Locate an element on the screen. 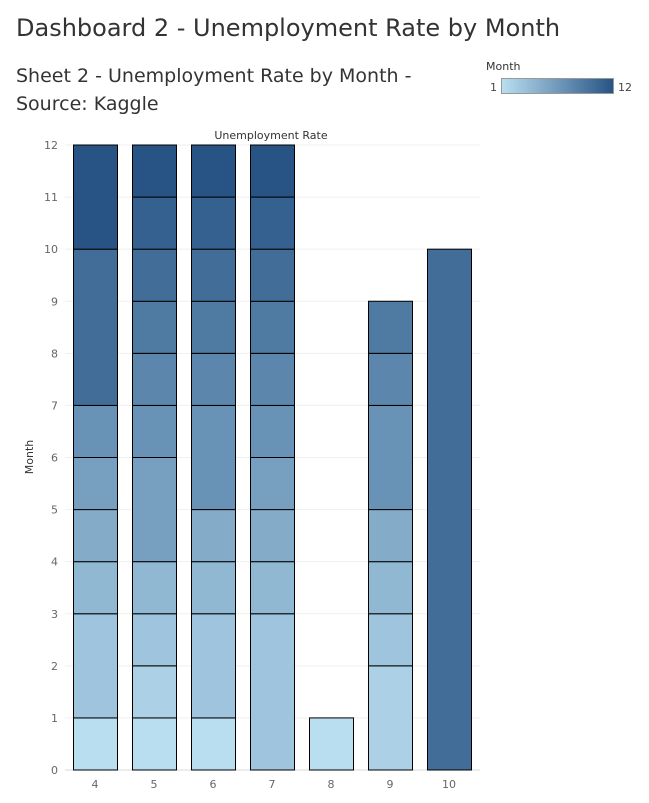 This screenshot has width=649, height=803. x-tick-label: 7 is located at coordinates (272, 784).